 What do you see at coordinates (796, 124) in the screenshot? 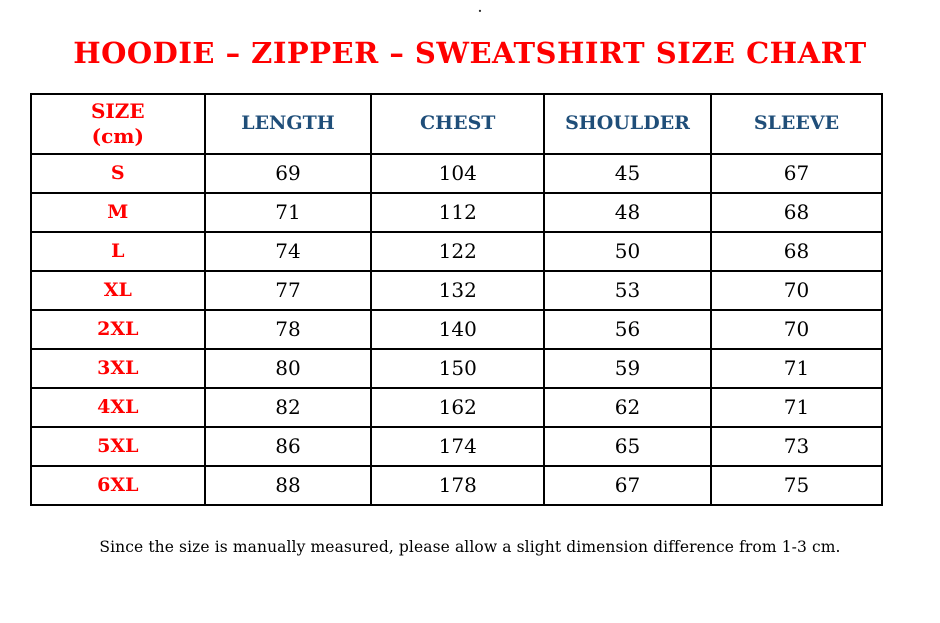
I see `column-header-sleeve: SLEEVE` at bounding box center [796, 124].